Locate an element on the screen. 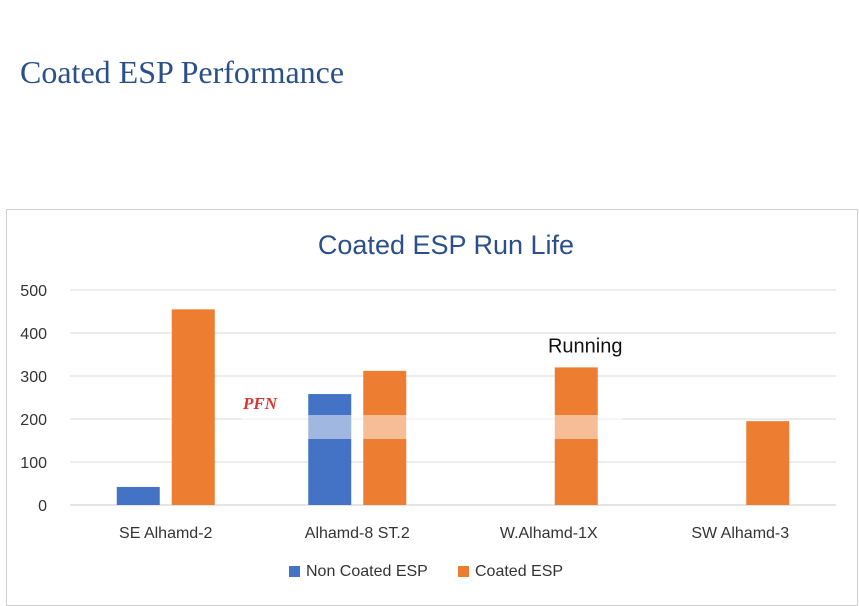  x-category-label: SE Alhamd-2 is located at coordinates (165, 533).